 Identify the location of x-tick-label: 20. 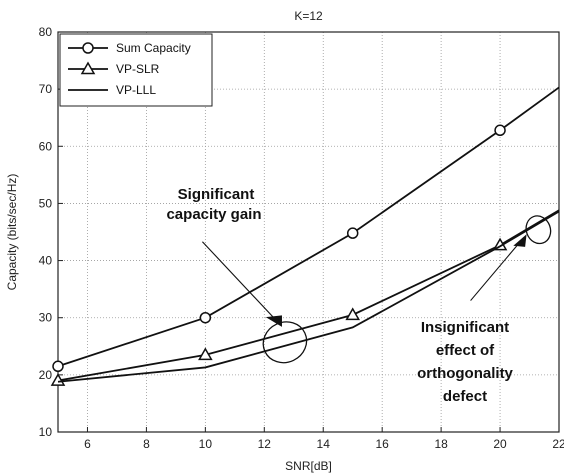
(500, 444).